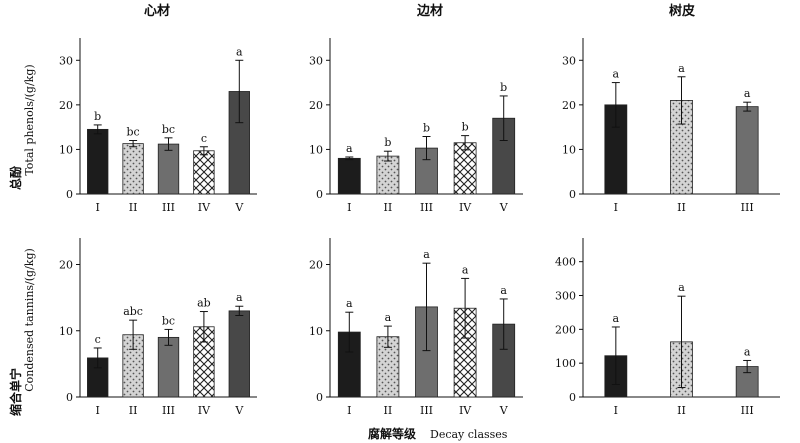  What do you see at coordinates (29, 320) in the screenshot?
I see `y-label-bottom-en: Condensed tannins/(g/kg)` at bounding box center [29, 320].